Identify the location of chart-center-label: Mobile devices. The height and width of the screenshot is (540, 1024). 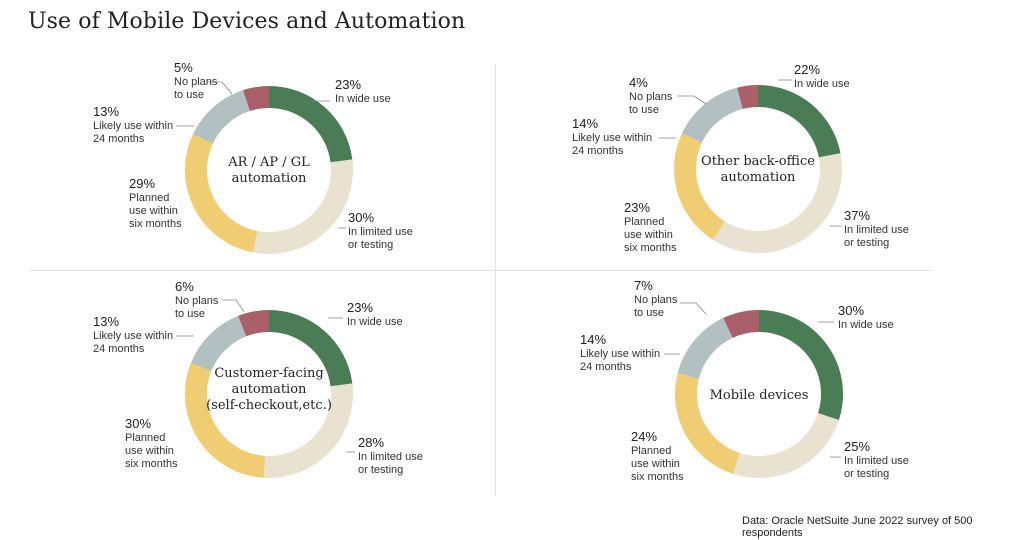
(759, 395).